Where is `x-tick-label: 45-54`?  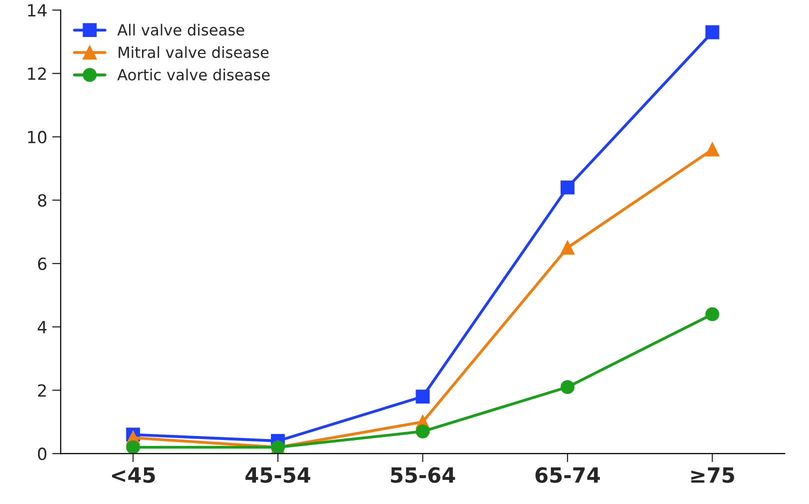
x-tick-label: 45-54 is located at coordinates (278, 475).